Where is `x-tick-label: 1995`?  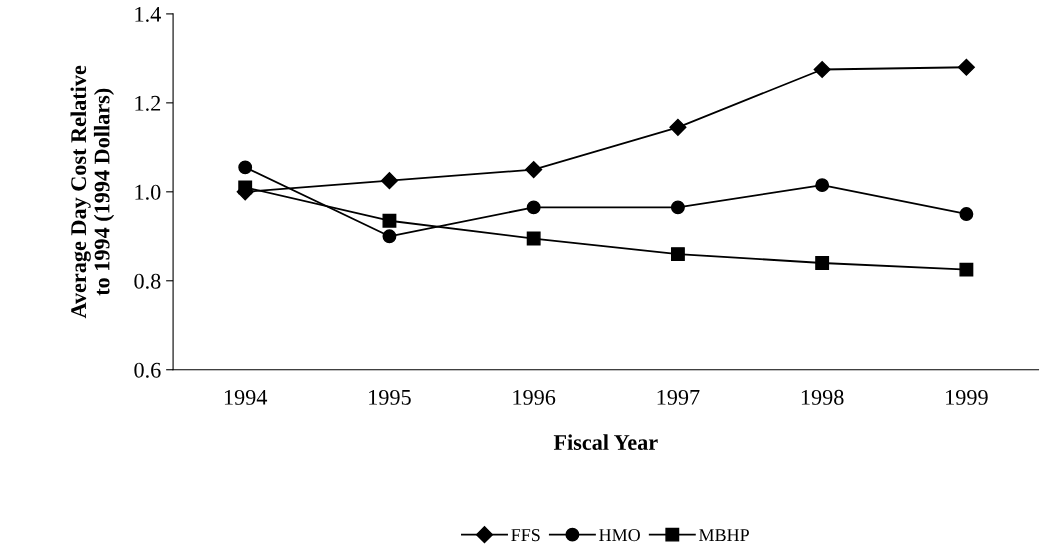
x-tick-label: 1995 is located at coordinates (390, 397).